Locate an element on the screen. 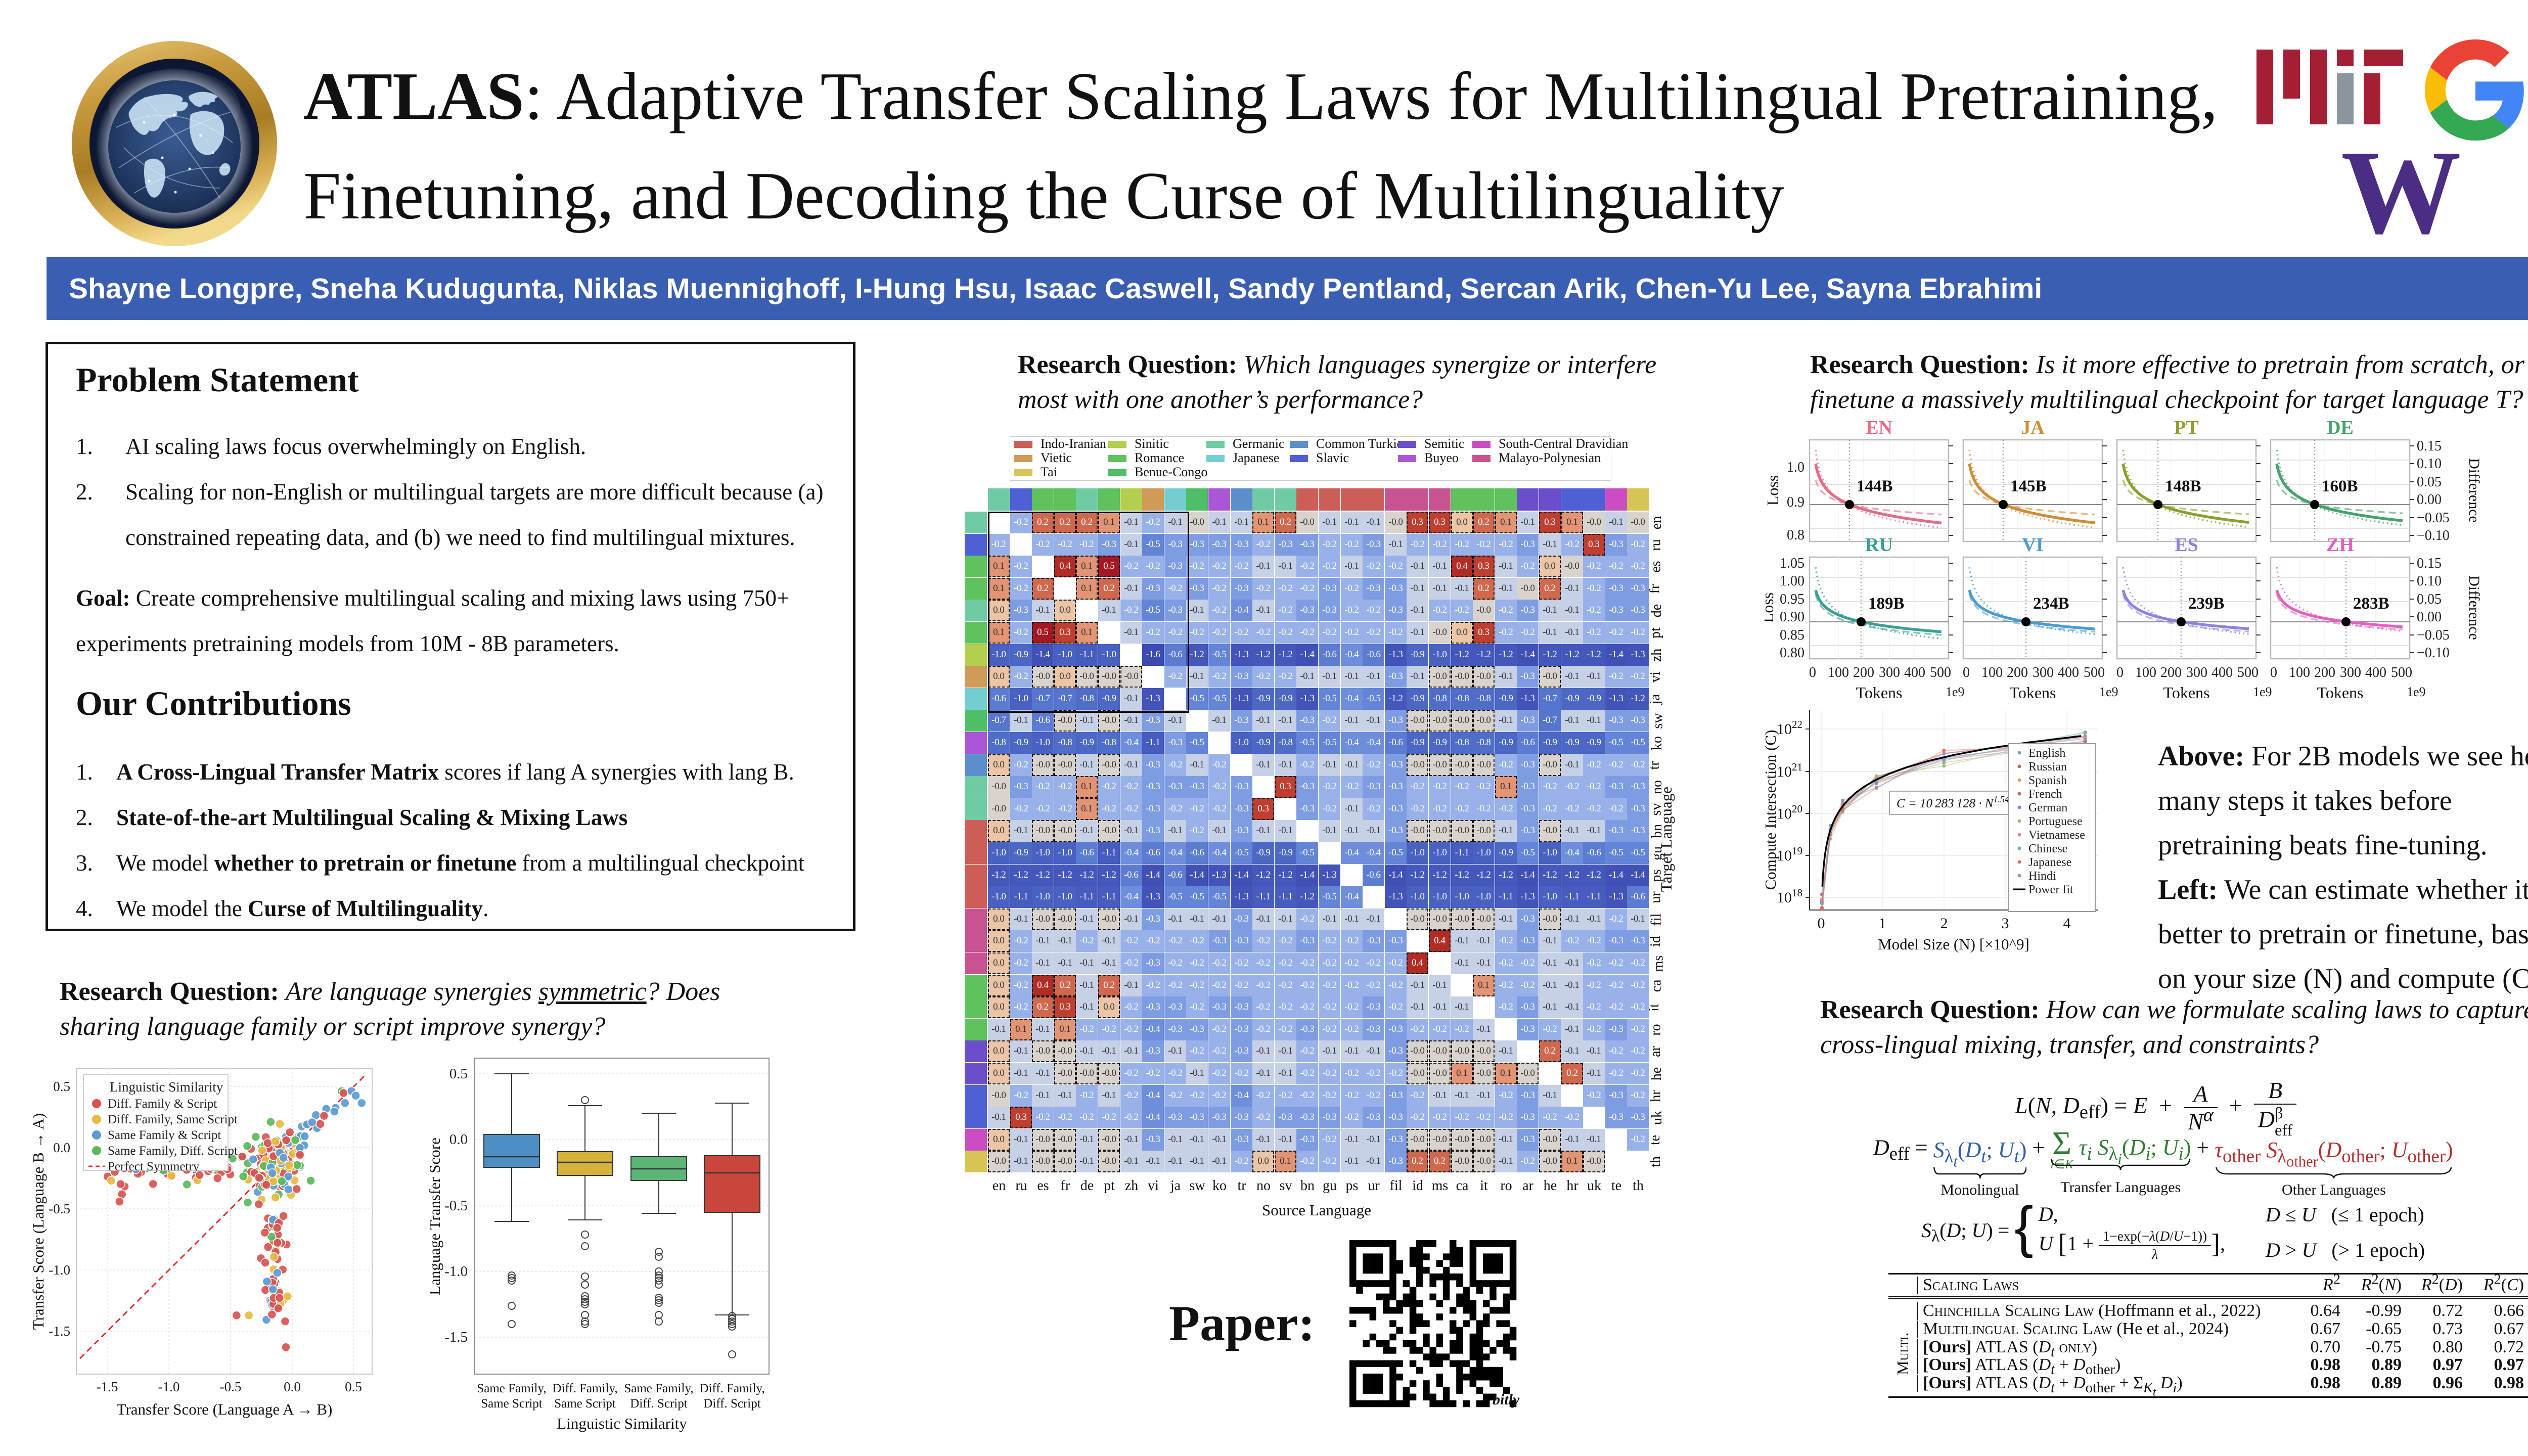 This screenshot has width=2528, height=1456. svg-text: 1.0 is located at coordinates (1796, 467).